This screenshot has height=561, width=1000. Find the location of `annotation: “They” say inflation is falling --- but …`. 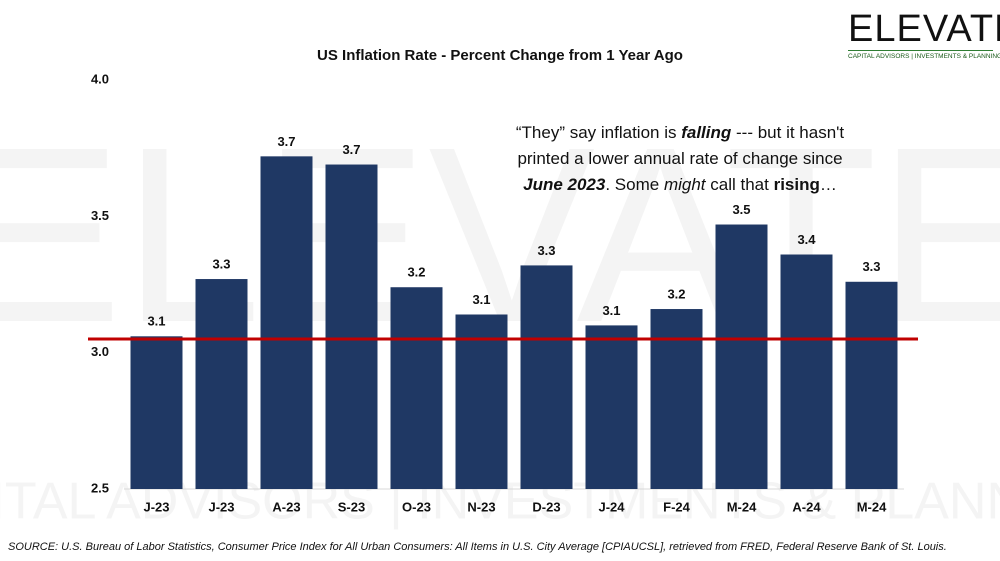

annotation: “They” say inflation is falling --- but … is located at coordinates (680, 159).